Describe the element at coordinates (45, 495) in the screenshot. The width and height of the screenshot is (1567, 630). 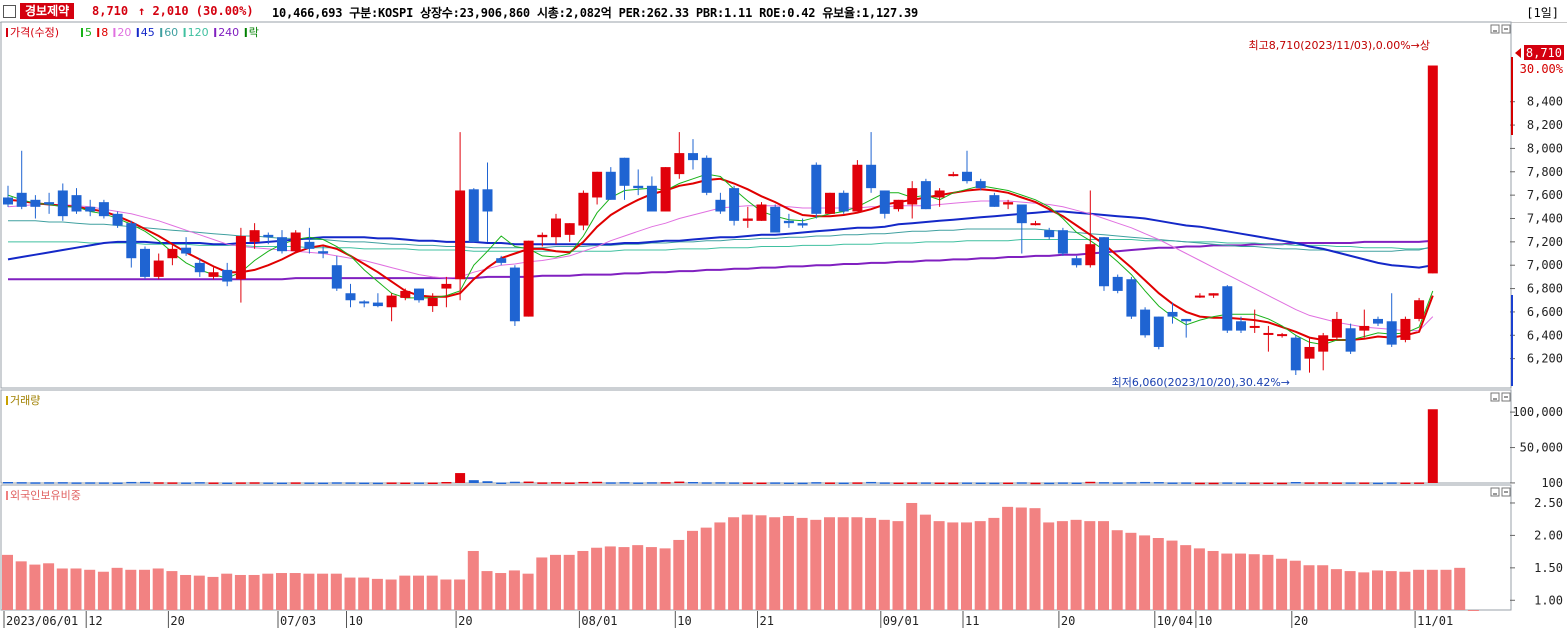
I see `foreign-legend-label: 외국인보유비중` at that location.